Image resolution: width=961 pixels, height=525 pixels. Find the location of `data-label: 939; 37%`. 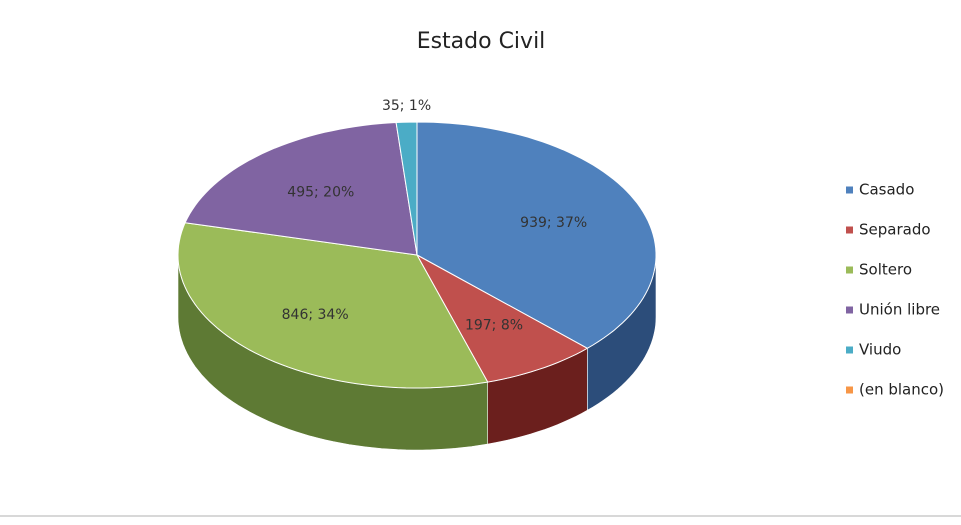

data-label: 939; 37% is located at coordinates (553, 223).